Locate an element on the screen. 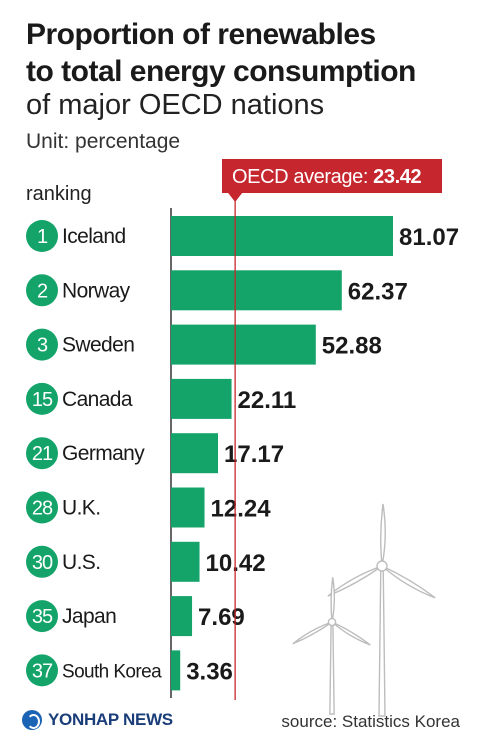 Image resolution: width=480 pixels, height=750 pixels. rank-number-1: 2 is located at coordinates (42, 291).